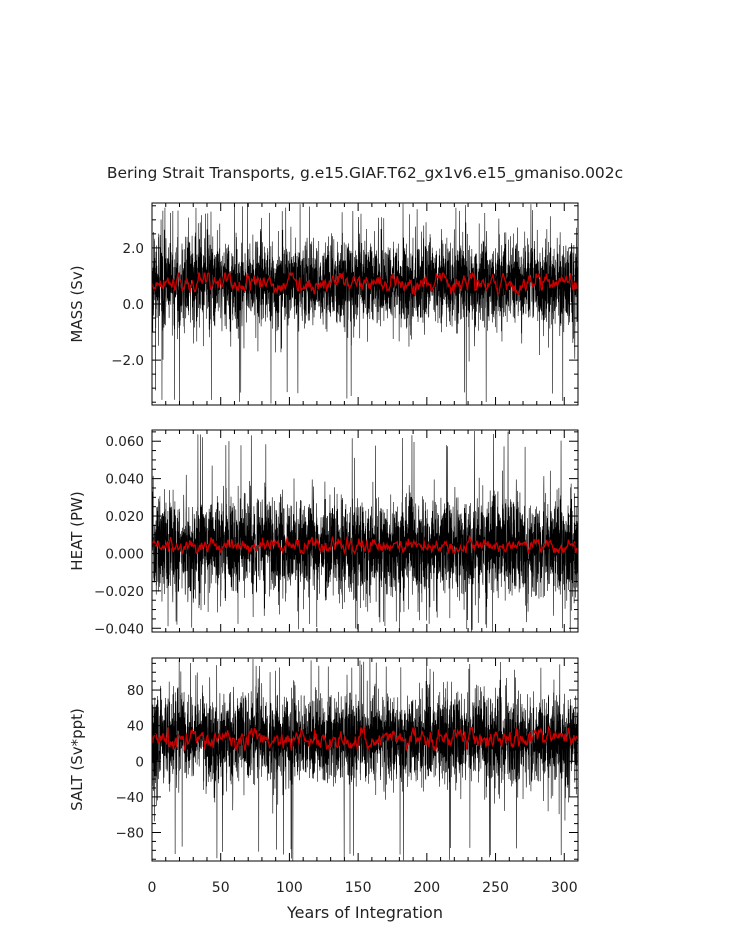 The width and height of the screenshot is (733, 945). Describe the element at coordinates (358, 888) in the screenshot. I see `x-tick-label: 150` at that location.